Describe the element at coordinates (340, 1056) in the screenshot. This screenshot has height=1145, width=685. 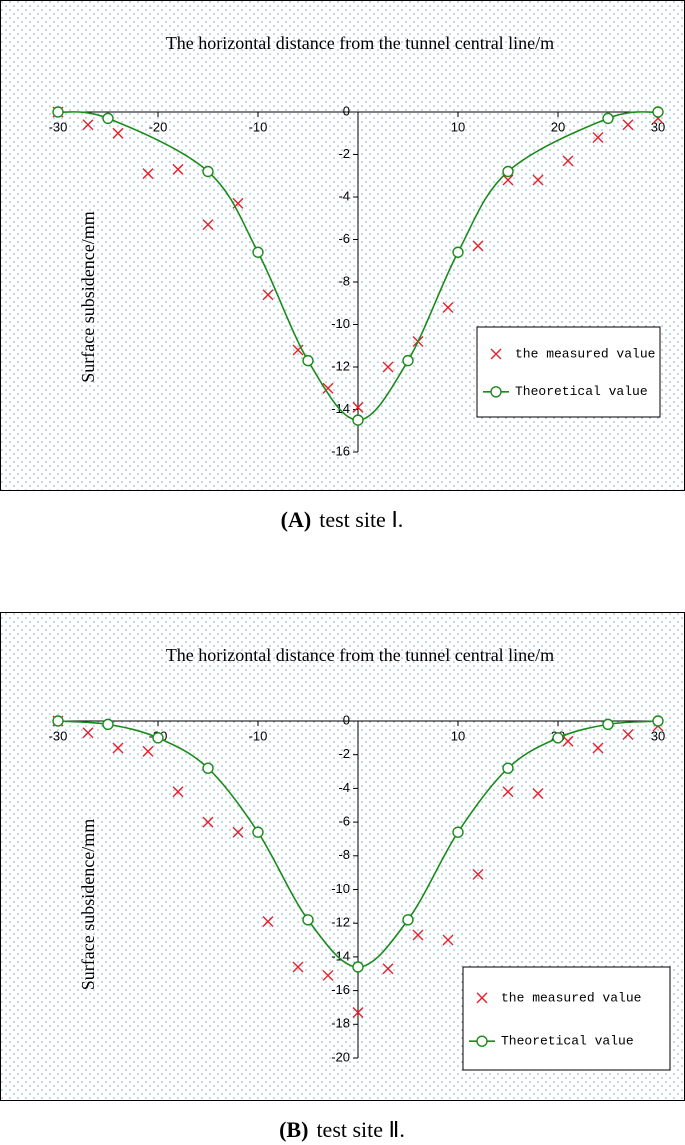
I see `y-tick-label: -20` at that location.